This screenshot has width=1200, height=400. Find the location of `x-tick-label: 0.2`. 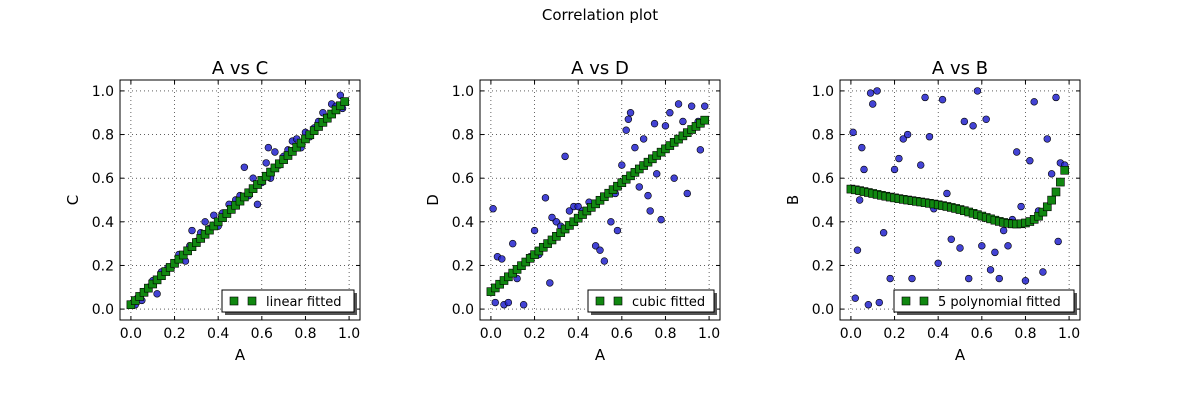

x-tick-label: 0.2 is located at coordinates (534, 334).